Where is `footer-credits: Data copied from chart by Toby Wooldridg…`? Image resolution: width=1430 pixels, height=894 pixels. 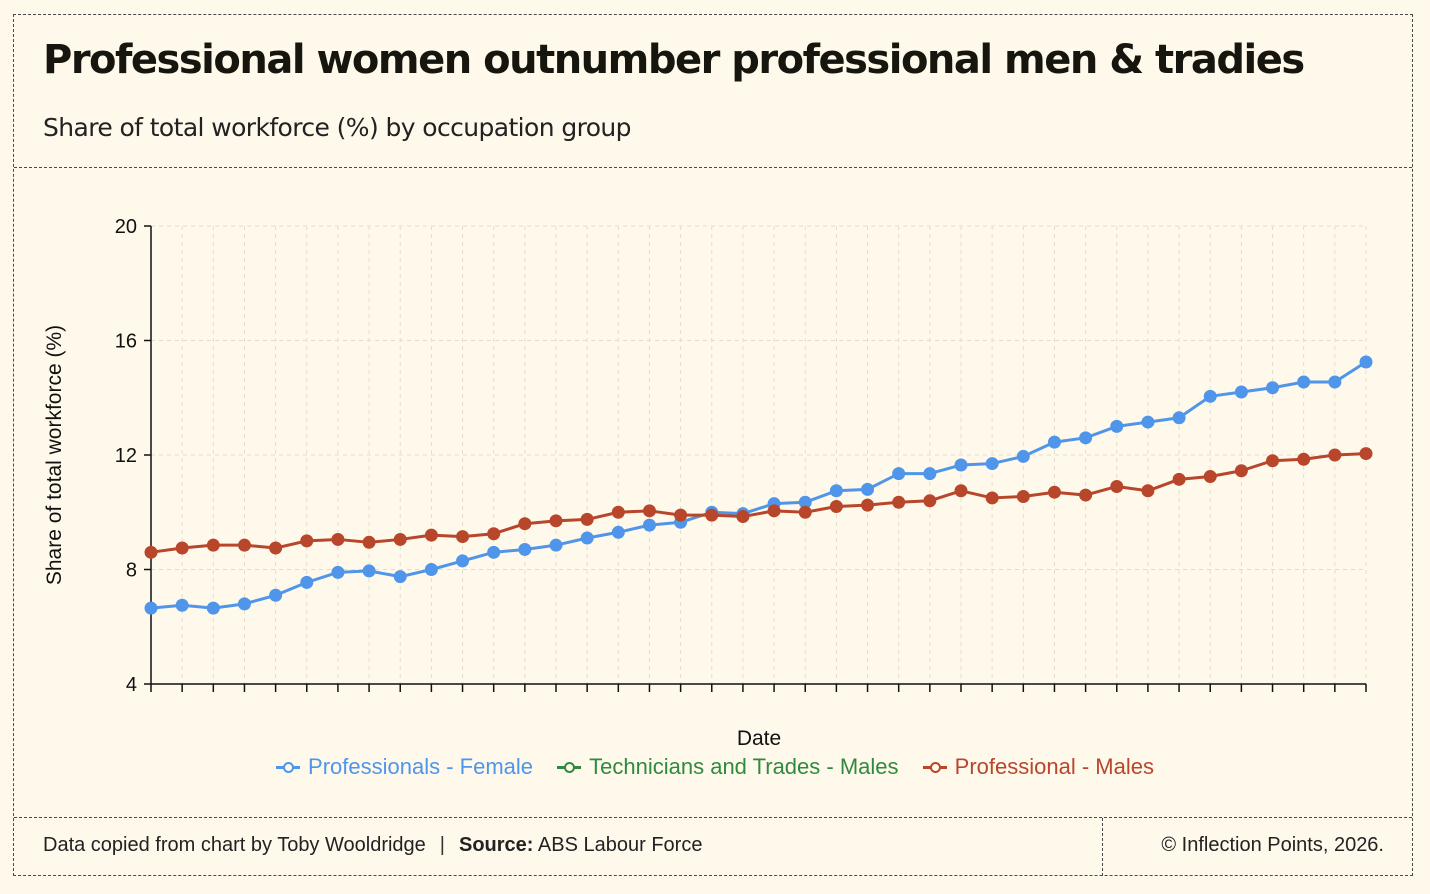 footer-credits: Data copied from chart by Toby Wooldridg… is located at coordinates (372, 845).